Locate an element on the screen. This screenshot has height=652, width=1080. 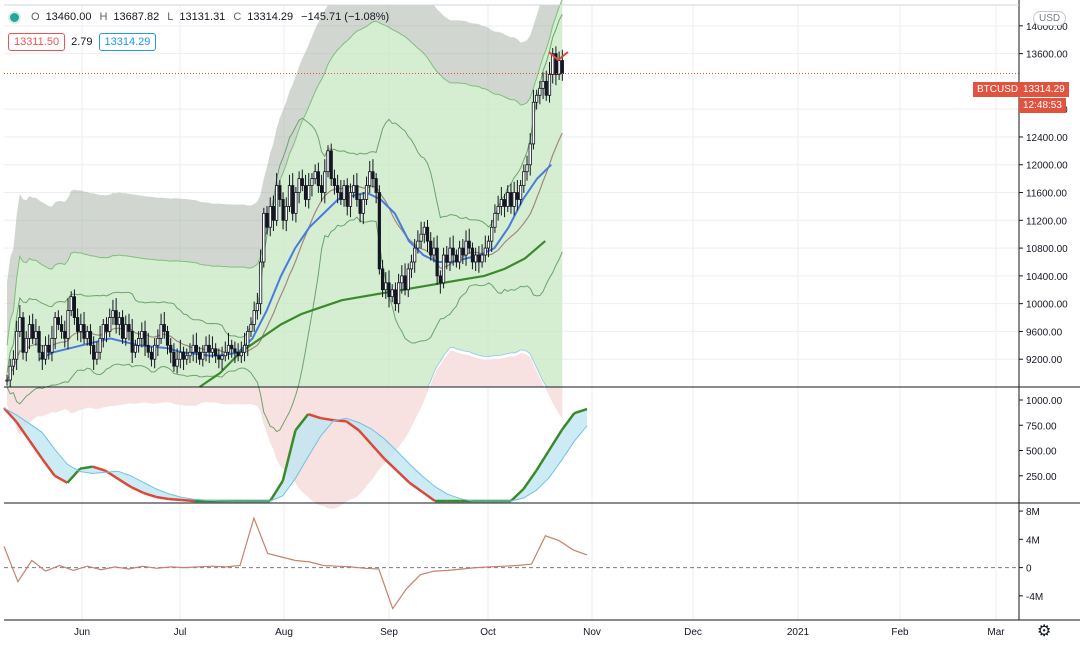
buy-price-button: 13314.29 is located at coordinates (127, 42).